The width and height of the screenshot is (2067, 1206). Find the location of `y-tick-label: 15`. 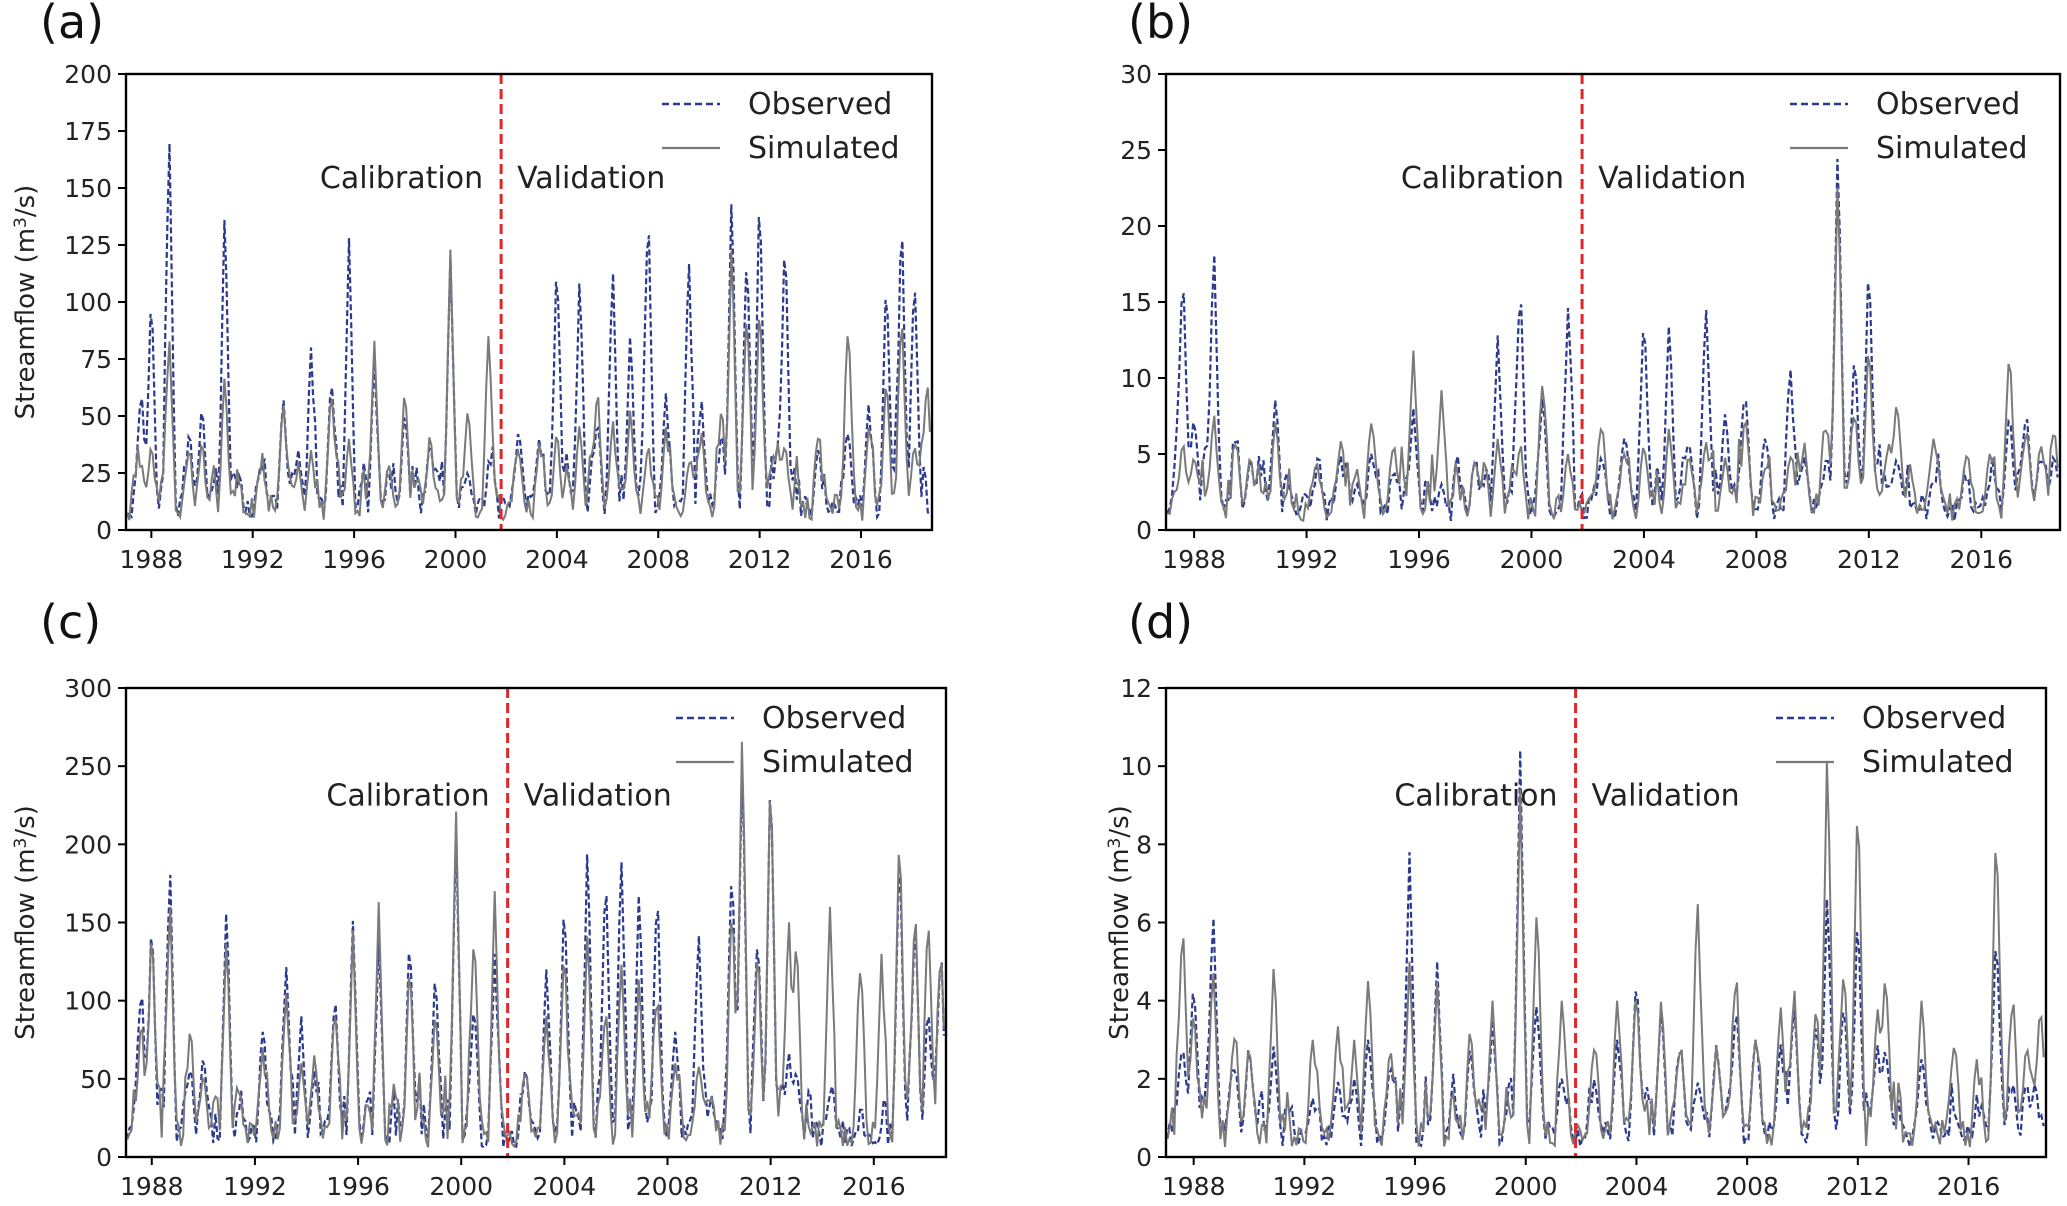

y-tick-label: 15 is located at coordinates (1136, 302).